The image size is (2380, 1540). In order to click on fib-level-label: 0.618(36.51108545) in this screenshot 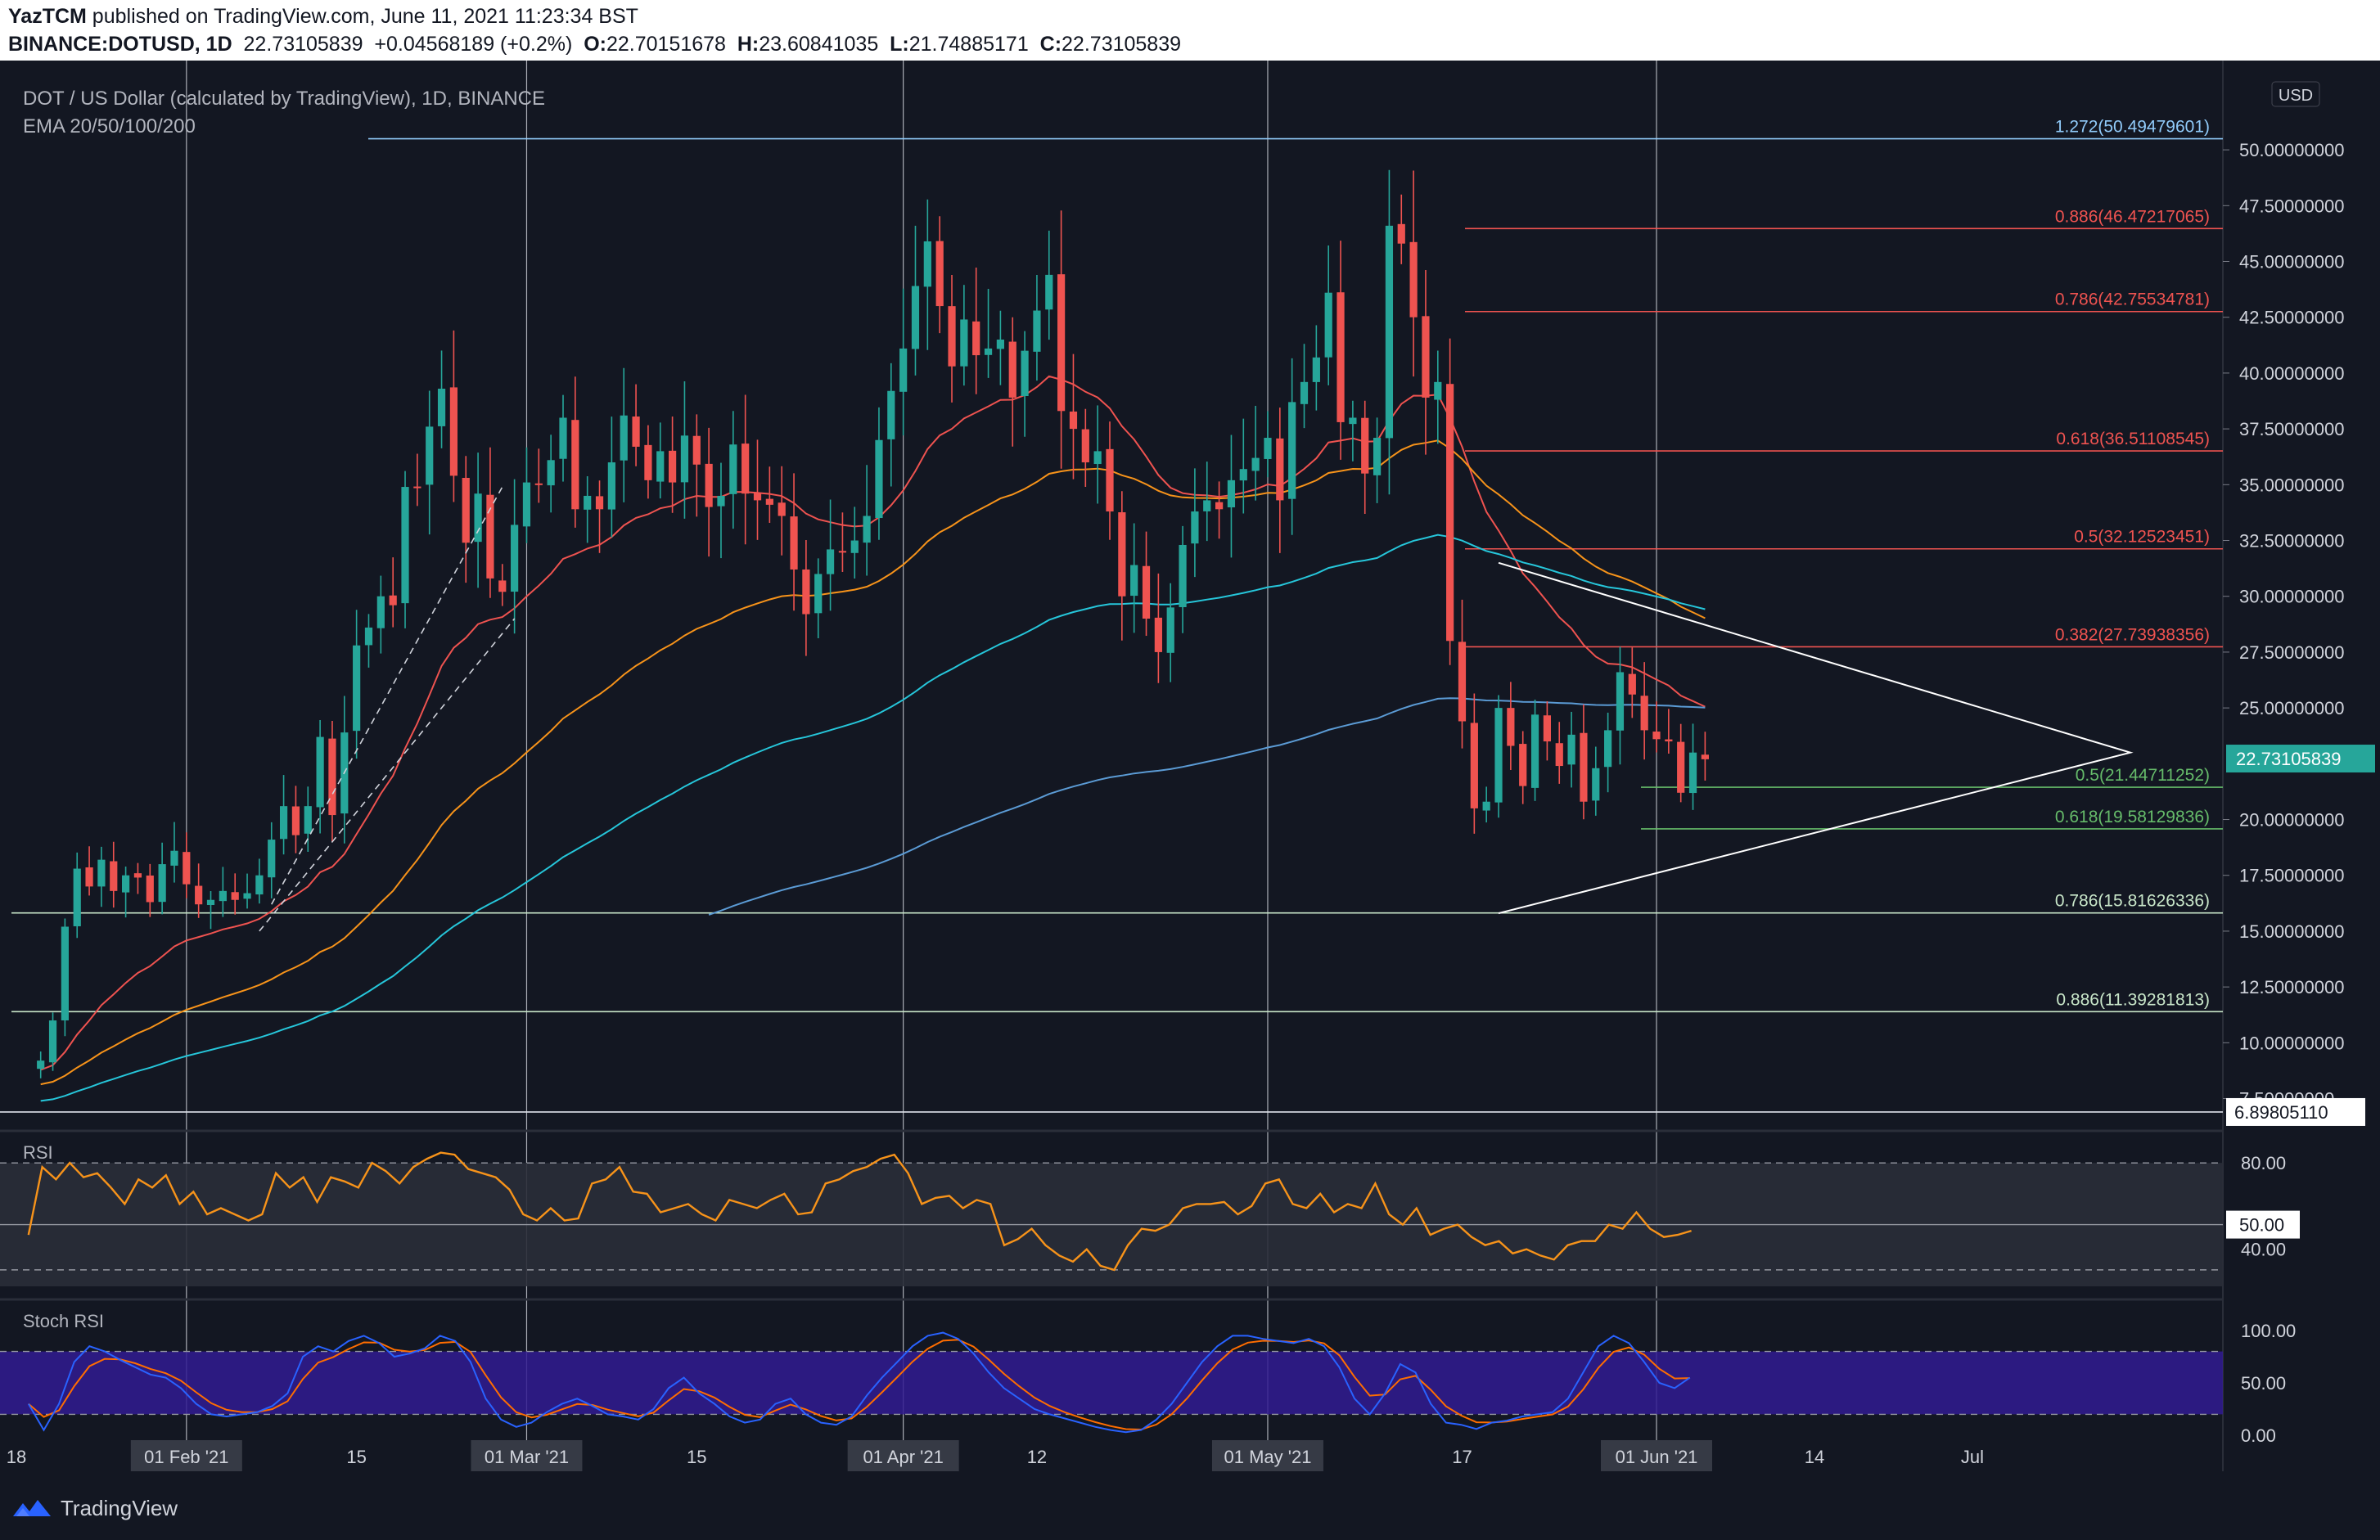, I will do `click(2133, 439)`.